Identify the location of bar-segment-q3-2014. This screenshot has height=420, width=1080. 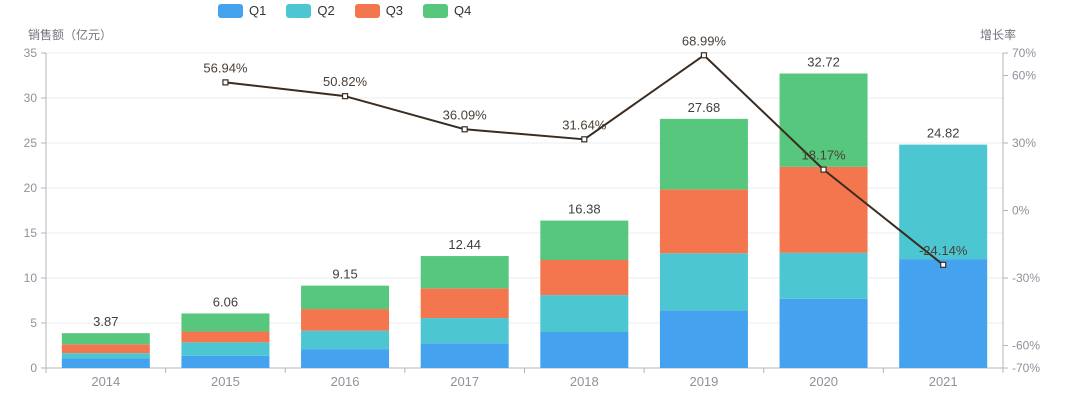
(105, 349).